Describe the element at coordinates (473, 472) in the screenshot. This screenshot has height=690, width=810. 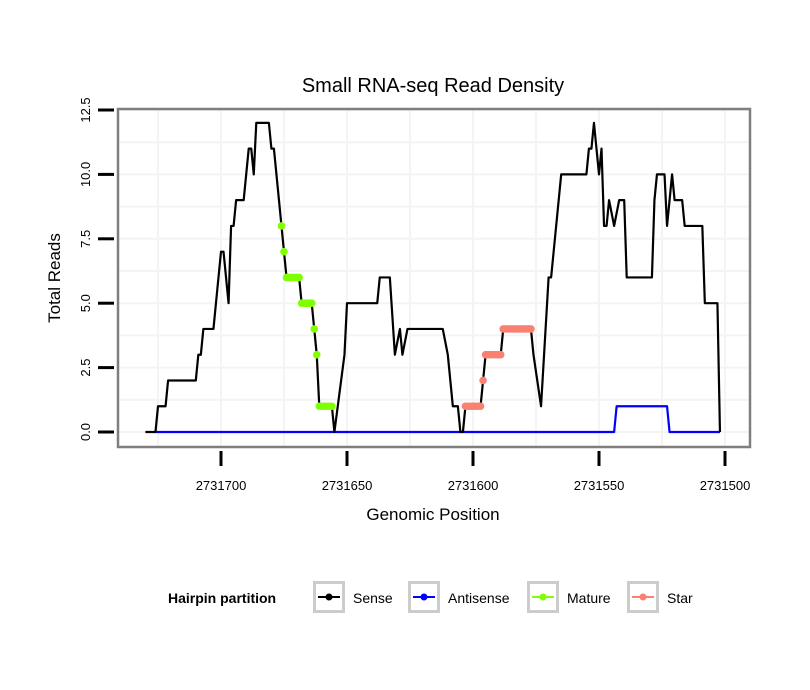
I see `x-axis: 2731700 2731650 2731600 2731550 2731500` at that location.